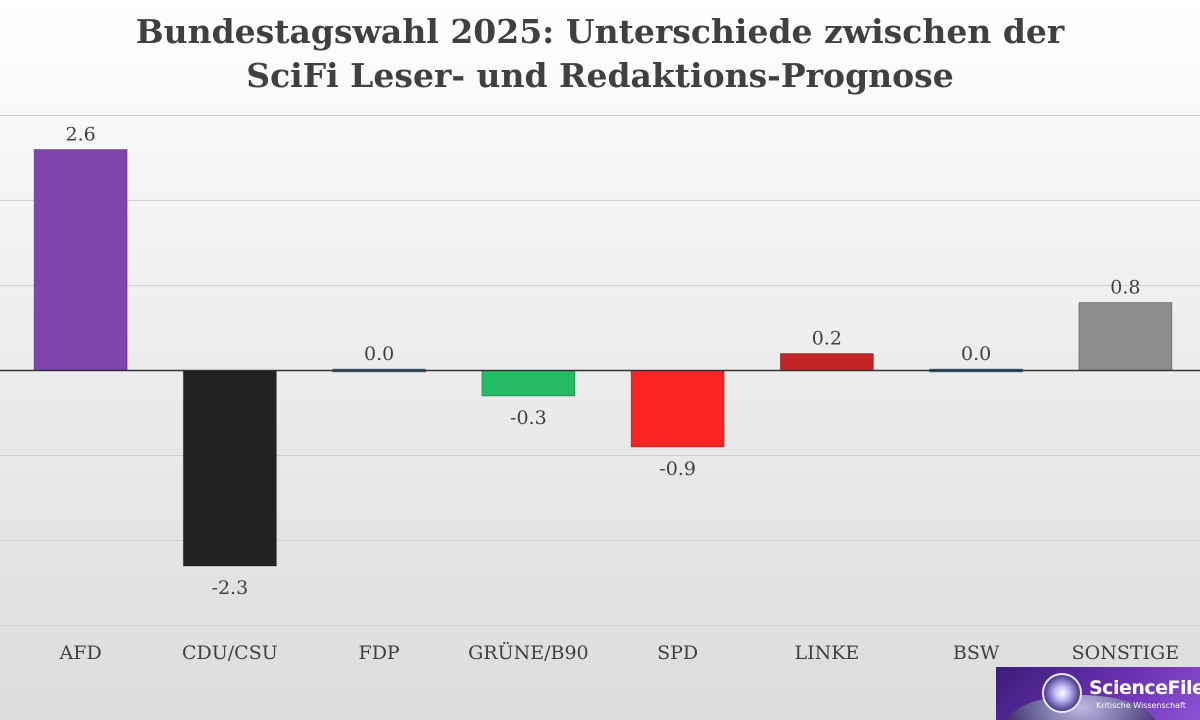 This screenshot has width=1200, height=720. I want to click on data-label-gr-ne-b90: -0.3, so click(528, 418).